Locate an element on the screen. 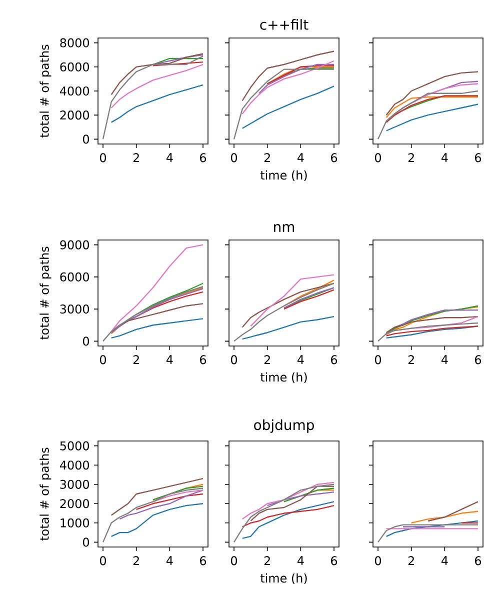  chart-title: c++filt is located at coordinates (284, 24).